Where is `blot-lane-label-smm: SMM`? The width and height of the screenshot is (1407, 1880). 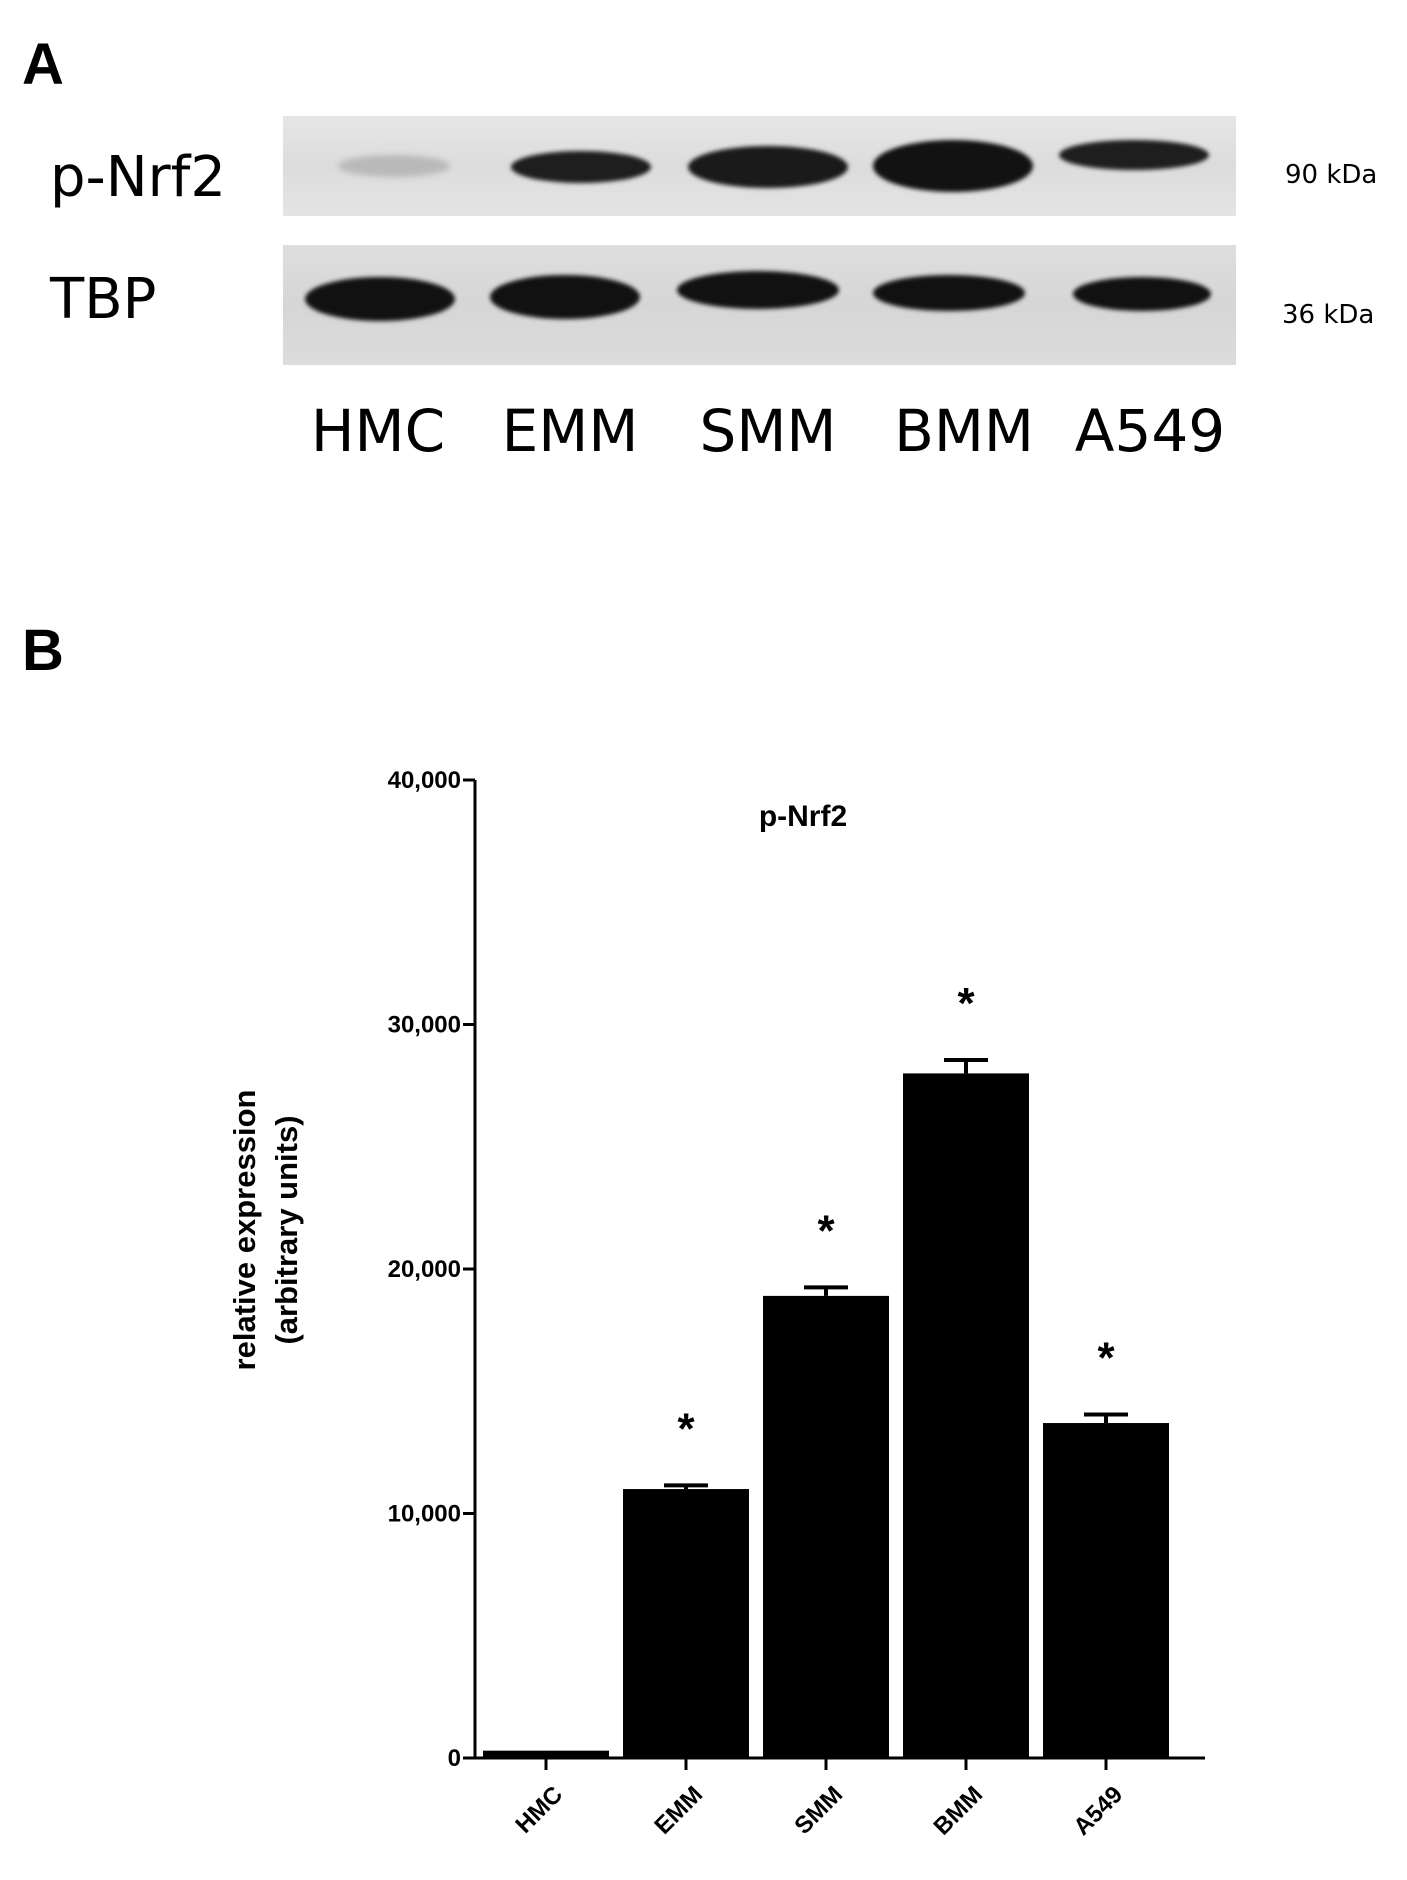 blot-lane-label-smm: SMM is located at coordinates (768, 431).